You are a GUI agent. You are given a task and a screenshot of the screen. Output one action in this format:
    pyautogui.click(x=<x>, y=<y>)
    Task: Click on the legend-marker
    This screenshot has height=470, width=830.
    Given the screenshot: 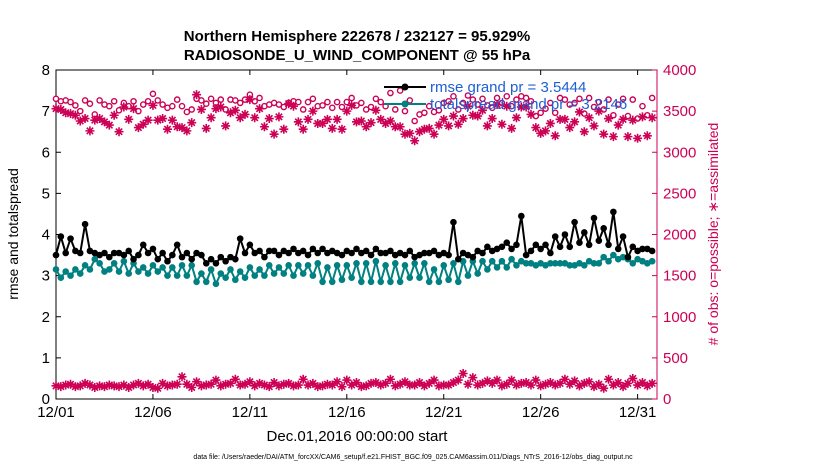 What is the action you would take?
    pyautogui.click(x=405, y=104)
    